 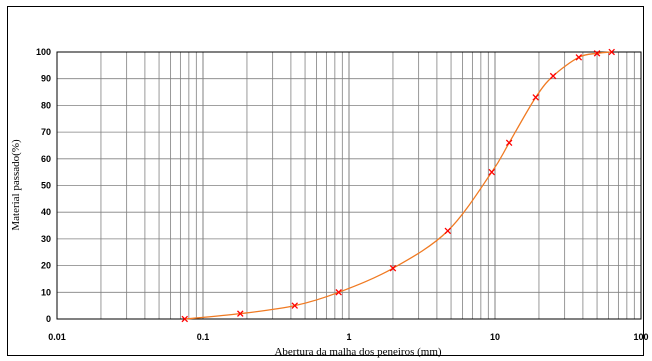 I want to click on y-tick-label: 100, so click(x=43, y=52).